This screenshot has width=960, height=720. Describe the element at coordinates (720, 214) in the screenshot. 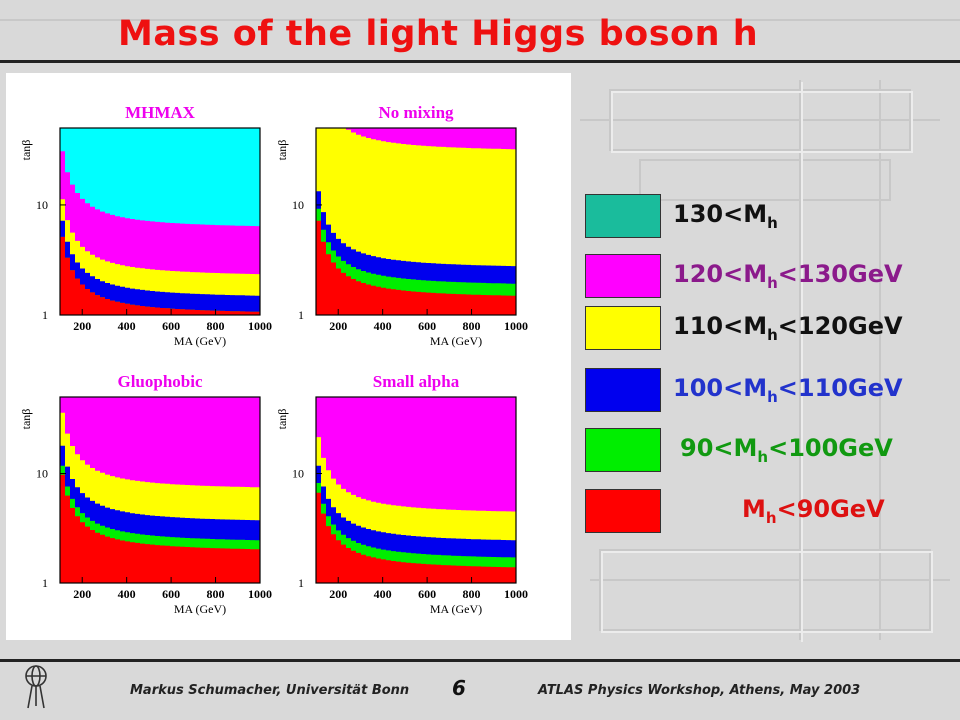

I see `legend-label-prefix: 130<M` at that location.